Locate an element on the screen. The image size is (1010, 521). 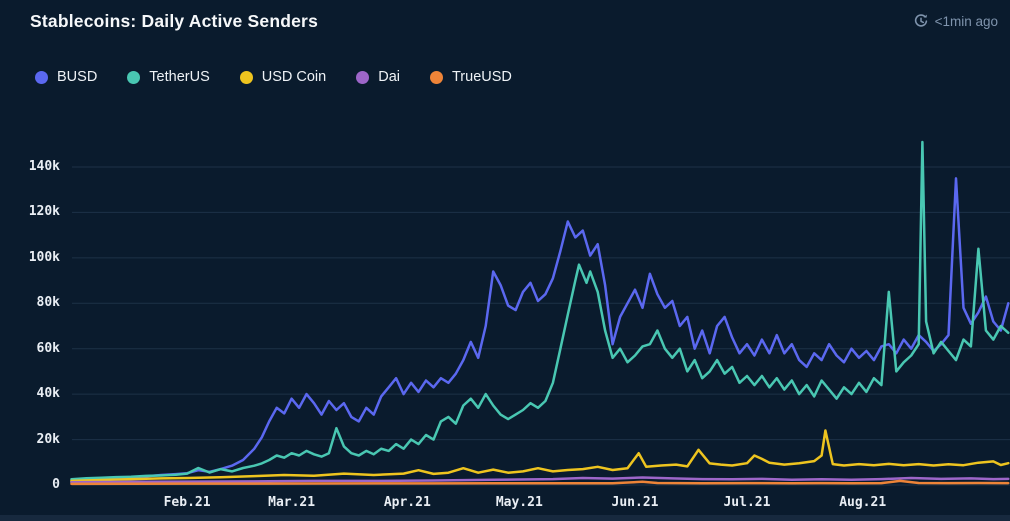
legend-label: TrueUSD is located at coordinates (481, 77).